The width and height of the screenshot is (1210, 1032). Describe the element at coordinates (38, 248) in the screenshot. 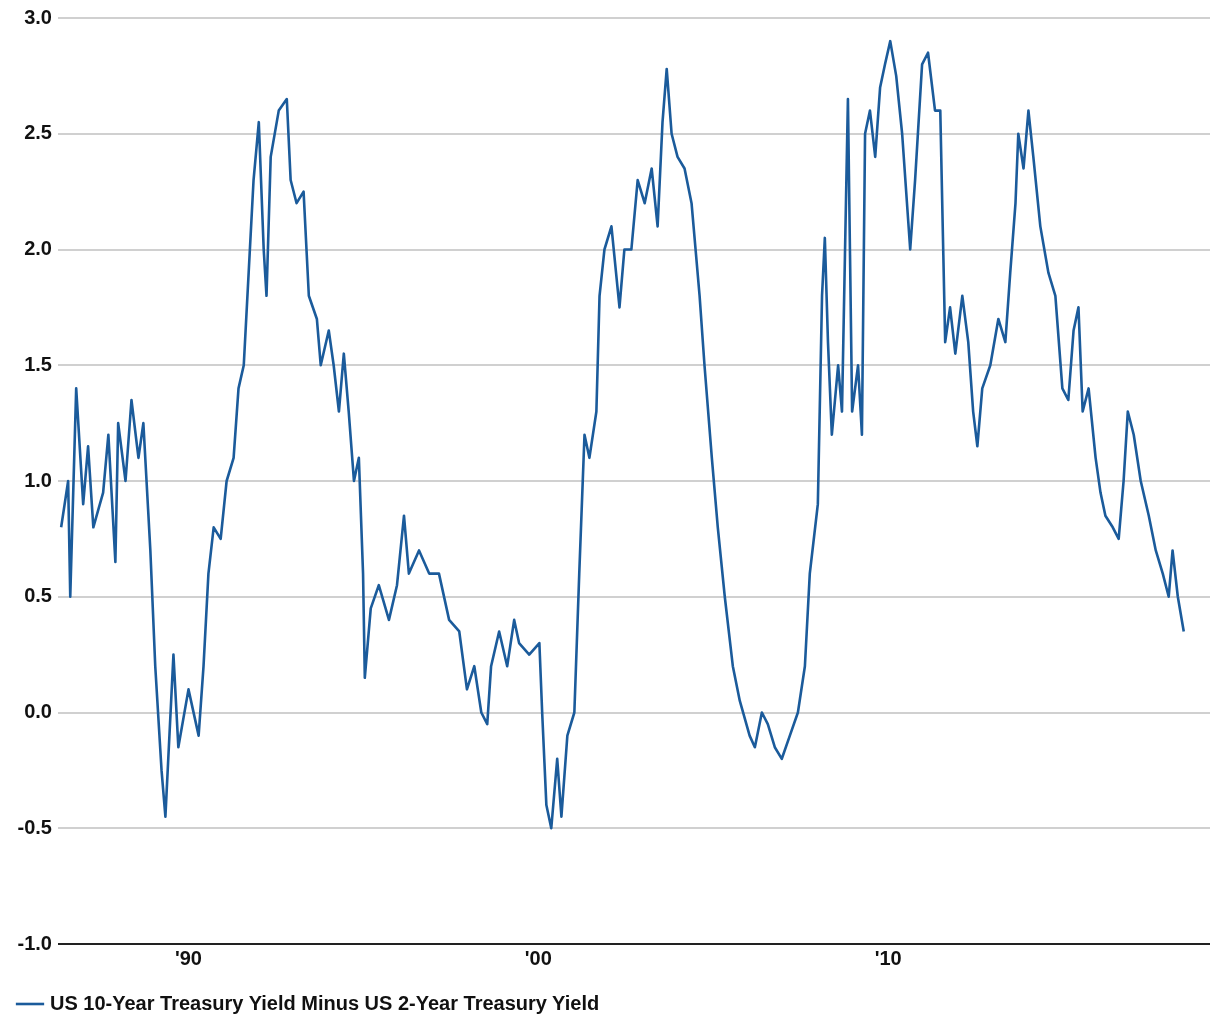

I see `y-tick-label: 2.0` at that location.